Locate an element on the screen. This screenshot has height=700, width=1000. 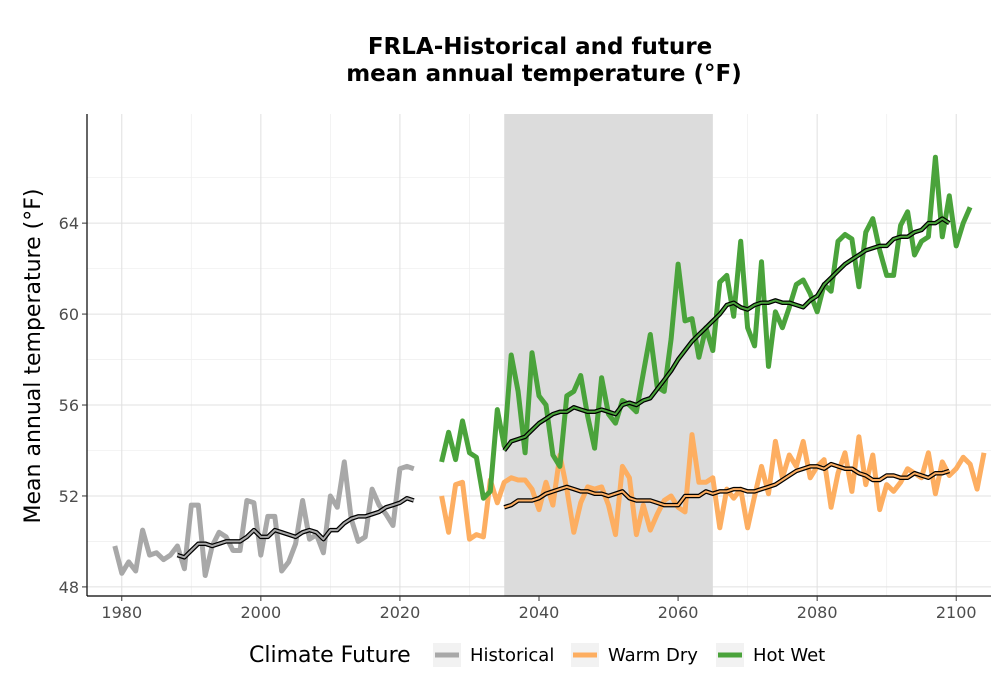
legend: Climate Future Historical Warm Dry Hot Wet is located at coordinates (537, 655).